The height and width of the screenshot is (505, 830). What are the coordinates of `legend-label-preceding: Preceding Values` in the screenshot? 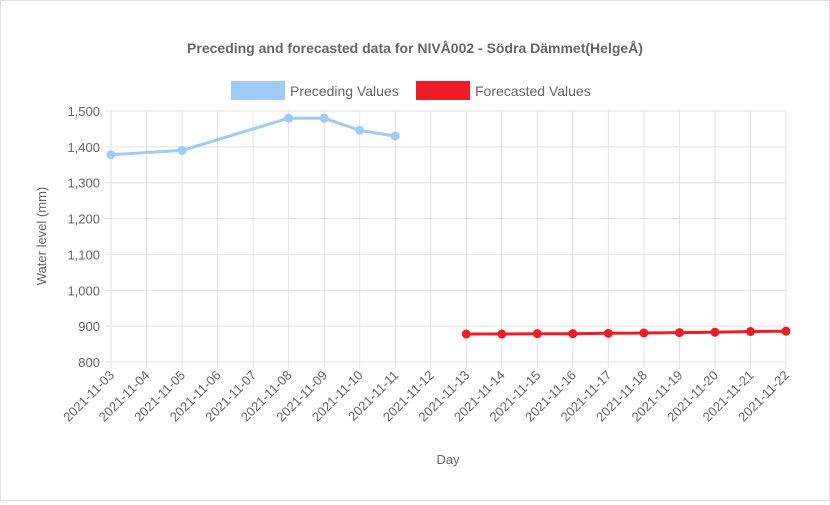 It's located at (344, 91).